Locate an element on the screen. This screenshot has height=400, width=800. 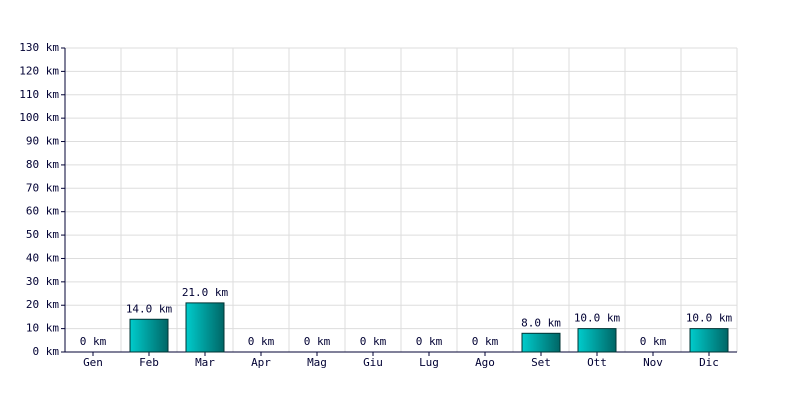
x-tick-label: Set is located at coordinates (541, 362).